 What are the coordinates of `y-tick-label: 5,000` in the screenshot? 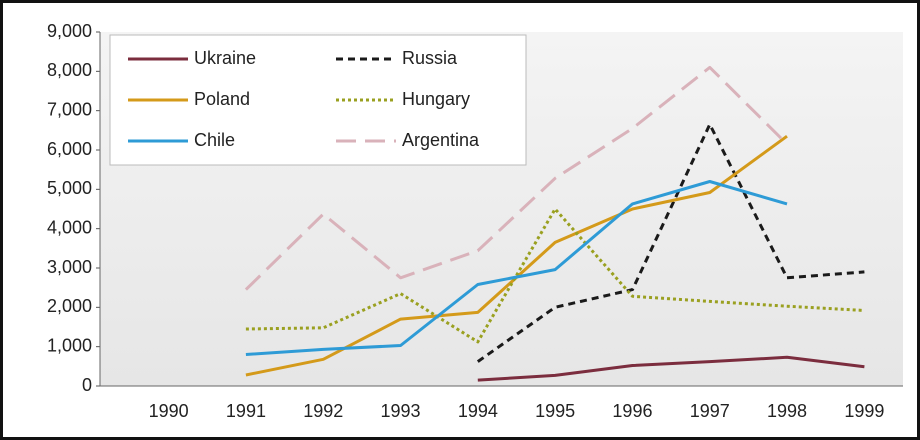 It's located at (69, 188).